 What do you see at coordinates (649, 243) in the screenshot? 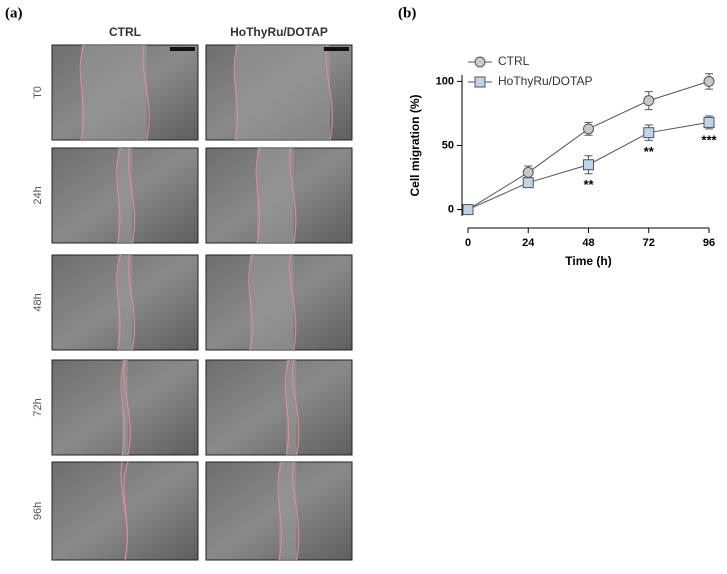
I see `x-tick-label: 72` at bounding box center [649, 243].